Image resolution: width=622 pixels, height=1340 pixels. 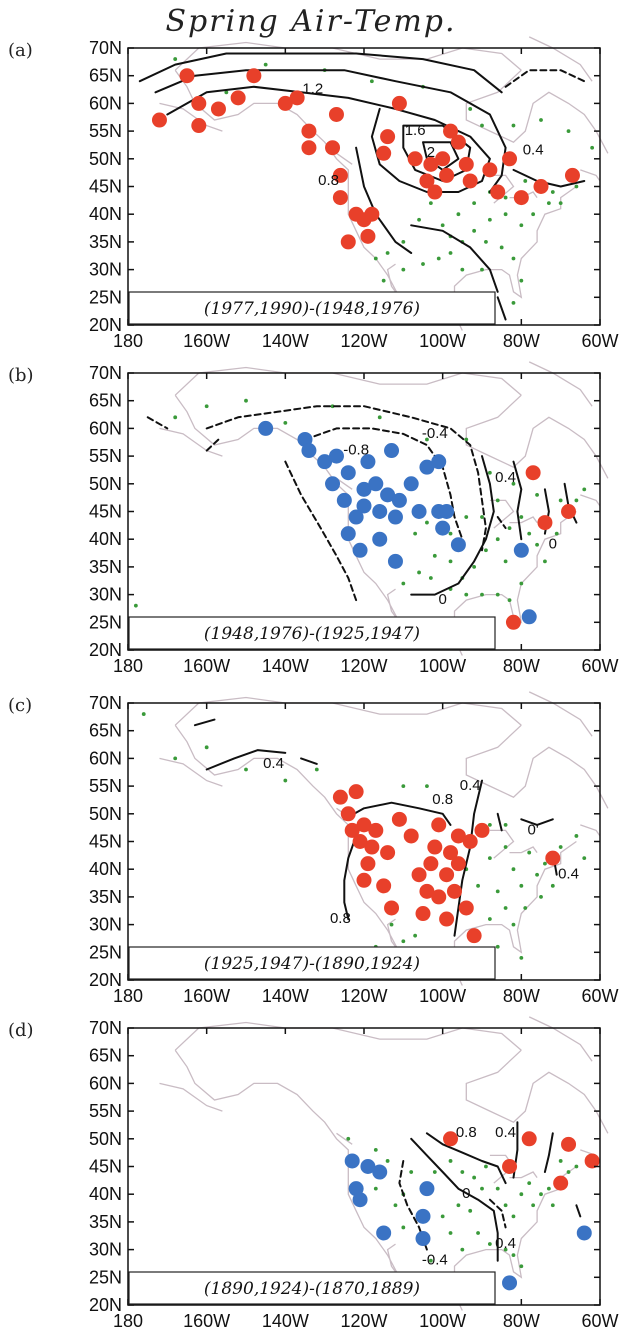 What do you see at coordinates (312, 634) in the screenshot?
I see `period-label: (1948,1976)-(1925,1947)` at bounding box center [312, 634].